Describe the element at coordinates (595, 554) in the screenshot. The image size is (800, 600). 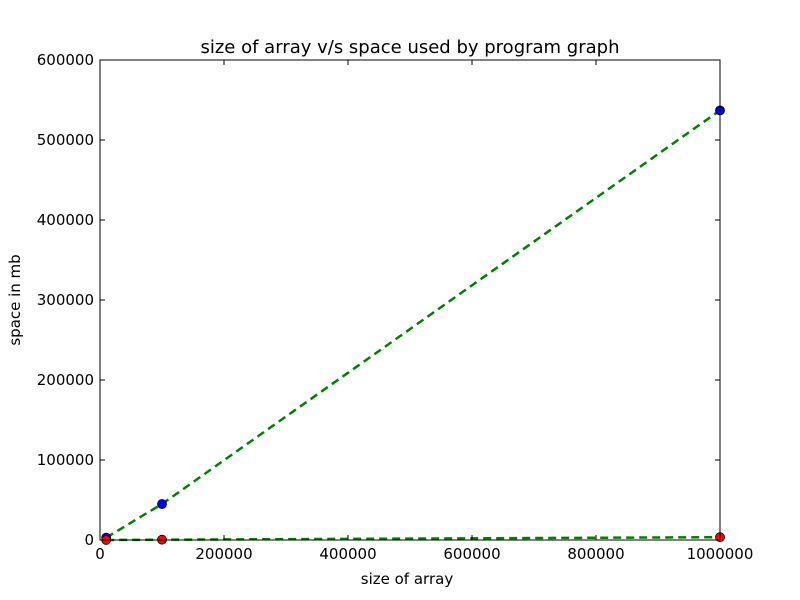
I see `x-tick-label: 800000` at that location.